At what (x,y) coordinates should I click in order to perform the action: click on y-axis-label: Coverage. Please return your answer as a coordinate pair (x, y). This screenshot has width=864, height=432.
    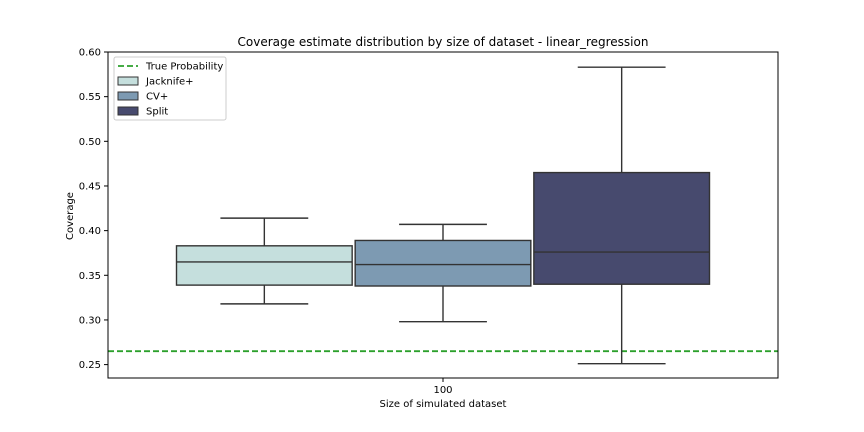
    Looking at the image, I should click on (70, 216).